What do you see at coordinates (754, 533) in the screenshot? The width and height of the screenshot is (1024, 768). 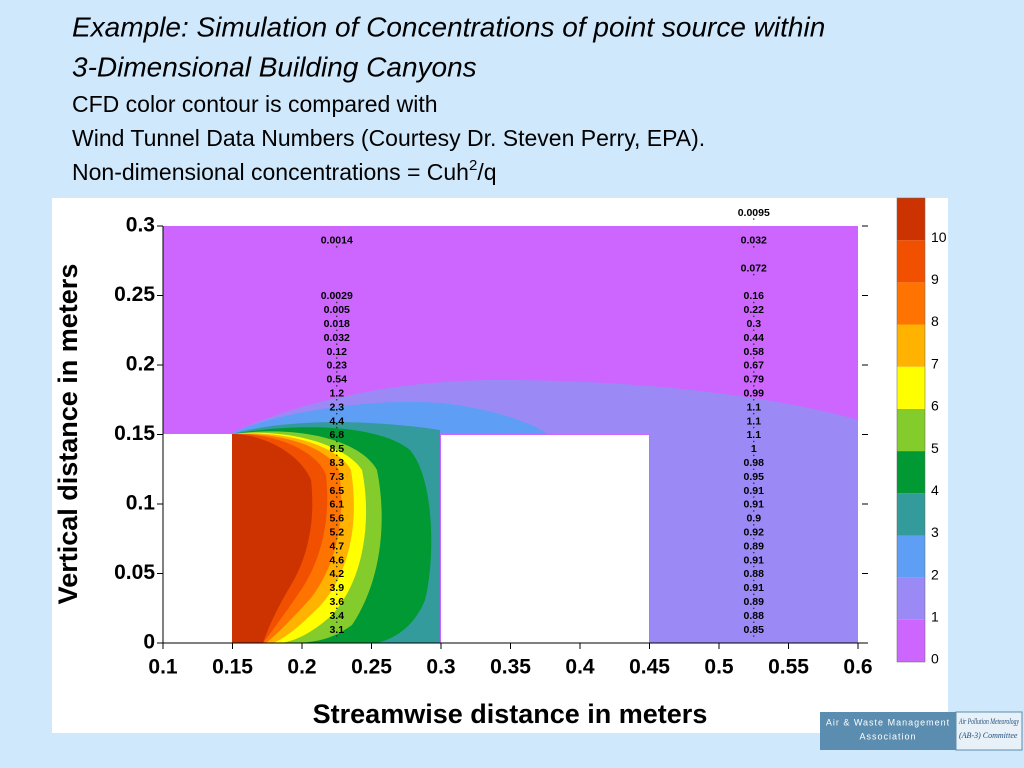 I see `measurement-label: 0.92` at bounding box center [754, 533].